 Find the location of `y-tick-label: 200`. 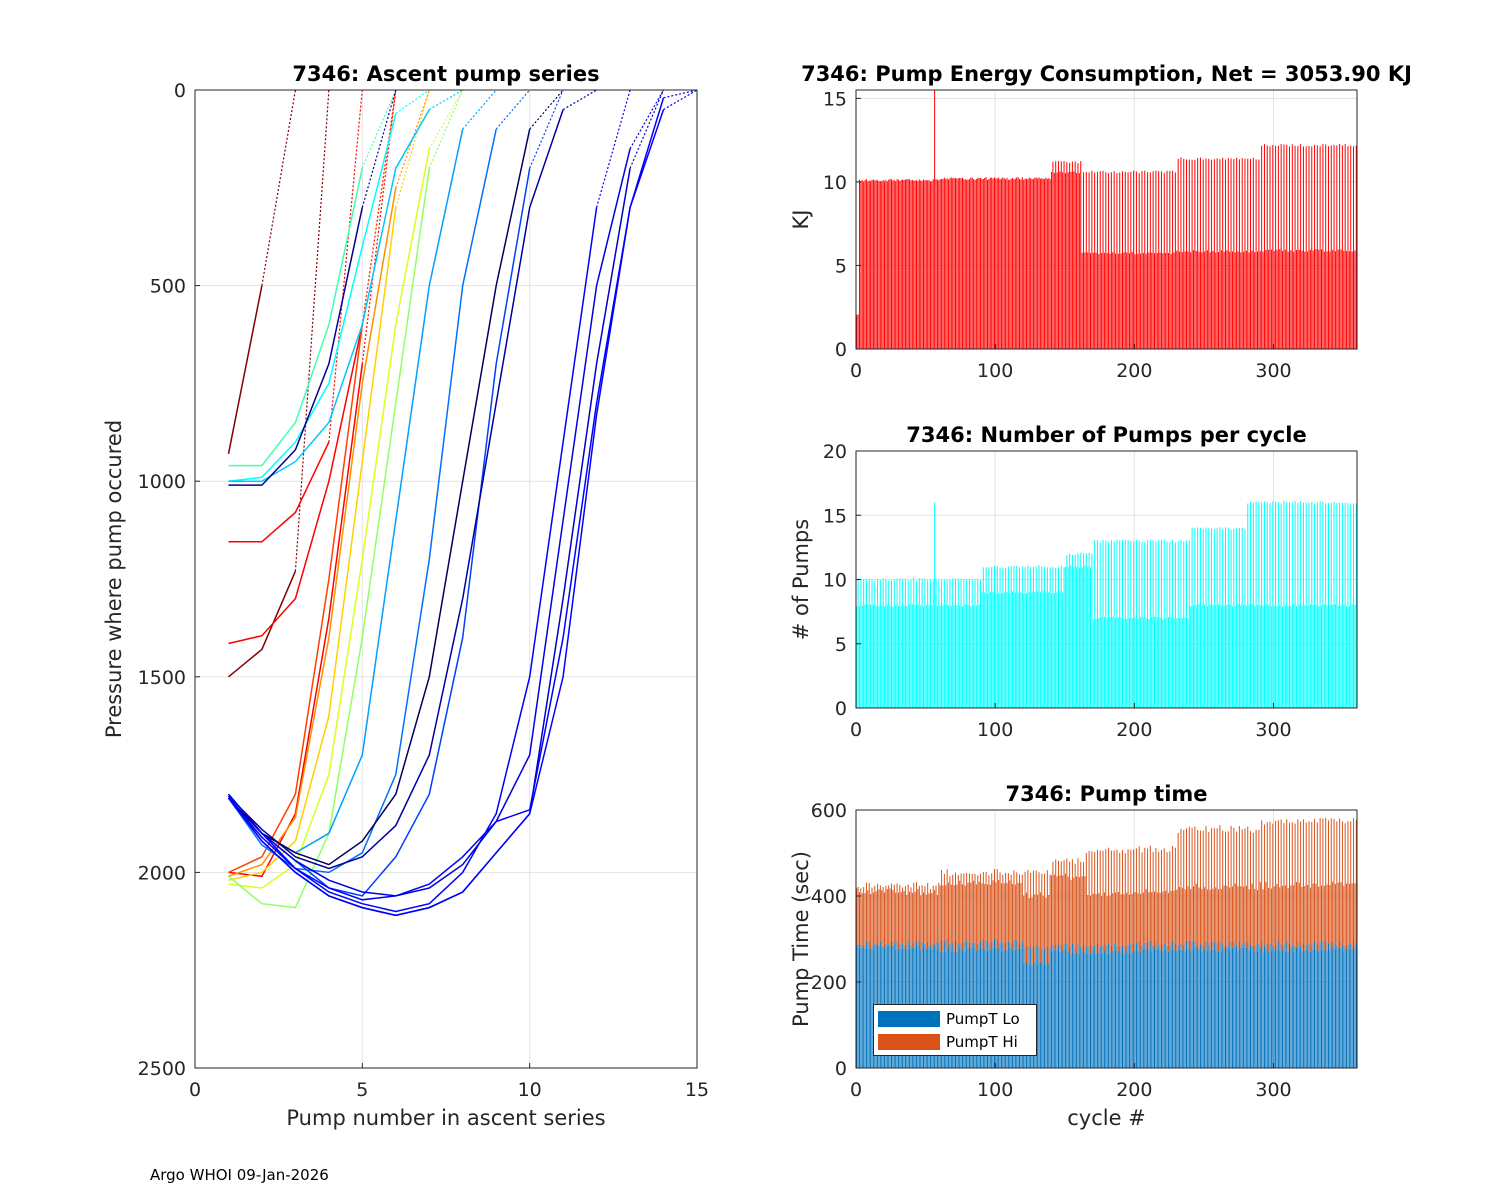

y-tick-label: 200 is located at coordinates (829, 983).